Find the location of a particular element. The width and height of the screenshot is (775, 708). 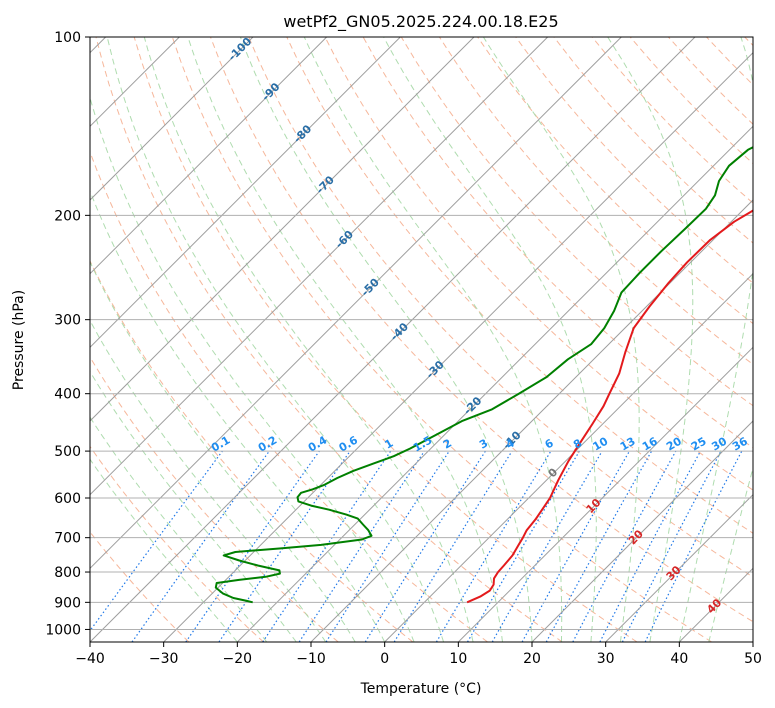

x-tick-label: 30 is located at coordinates (606, 659).